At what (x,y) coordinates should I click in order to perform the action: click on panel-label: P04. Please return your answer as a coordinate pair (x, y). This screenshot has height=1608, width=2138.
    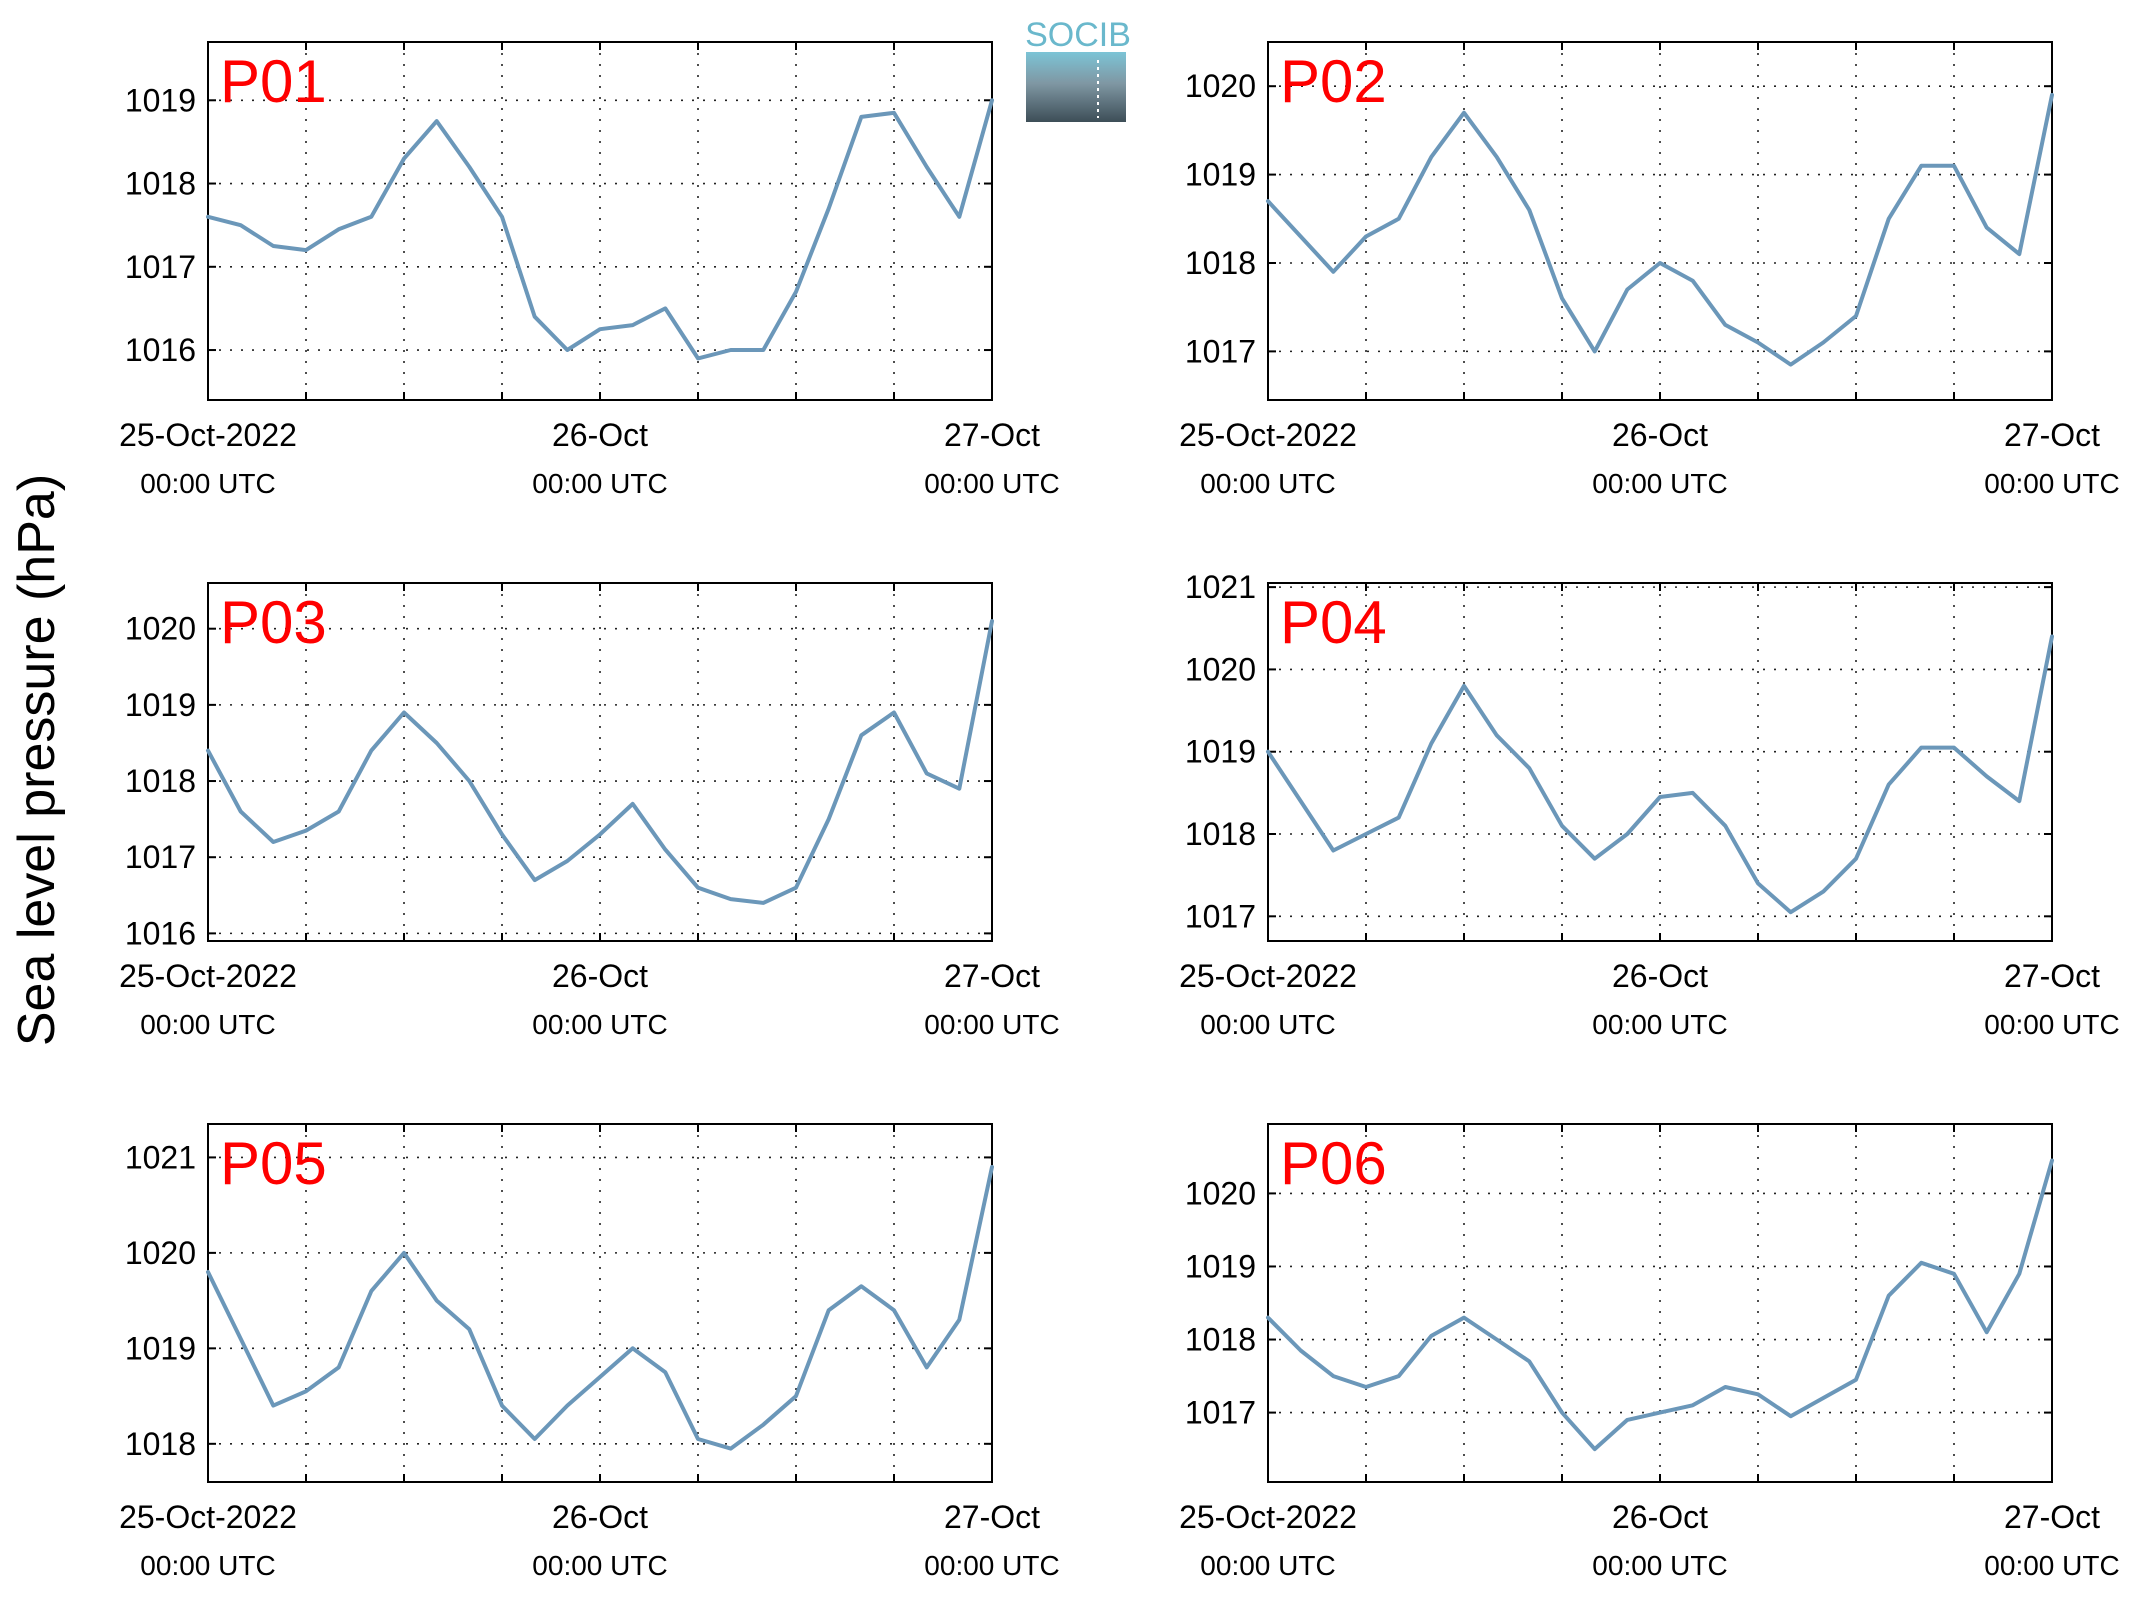
    Looking at the image, I should click on (1333, 622).